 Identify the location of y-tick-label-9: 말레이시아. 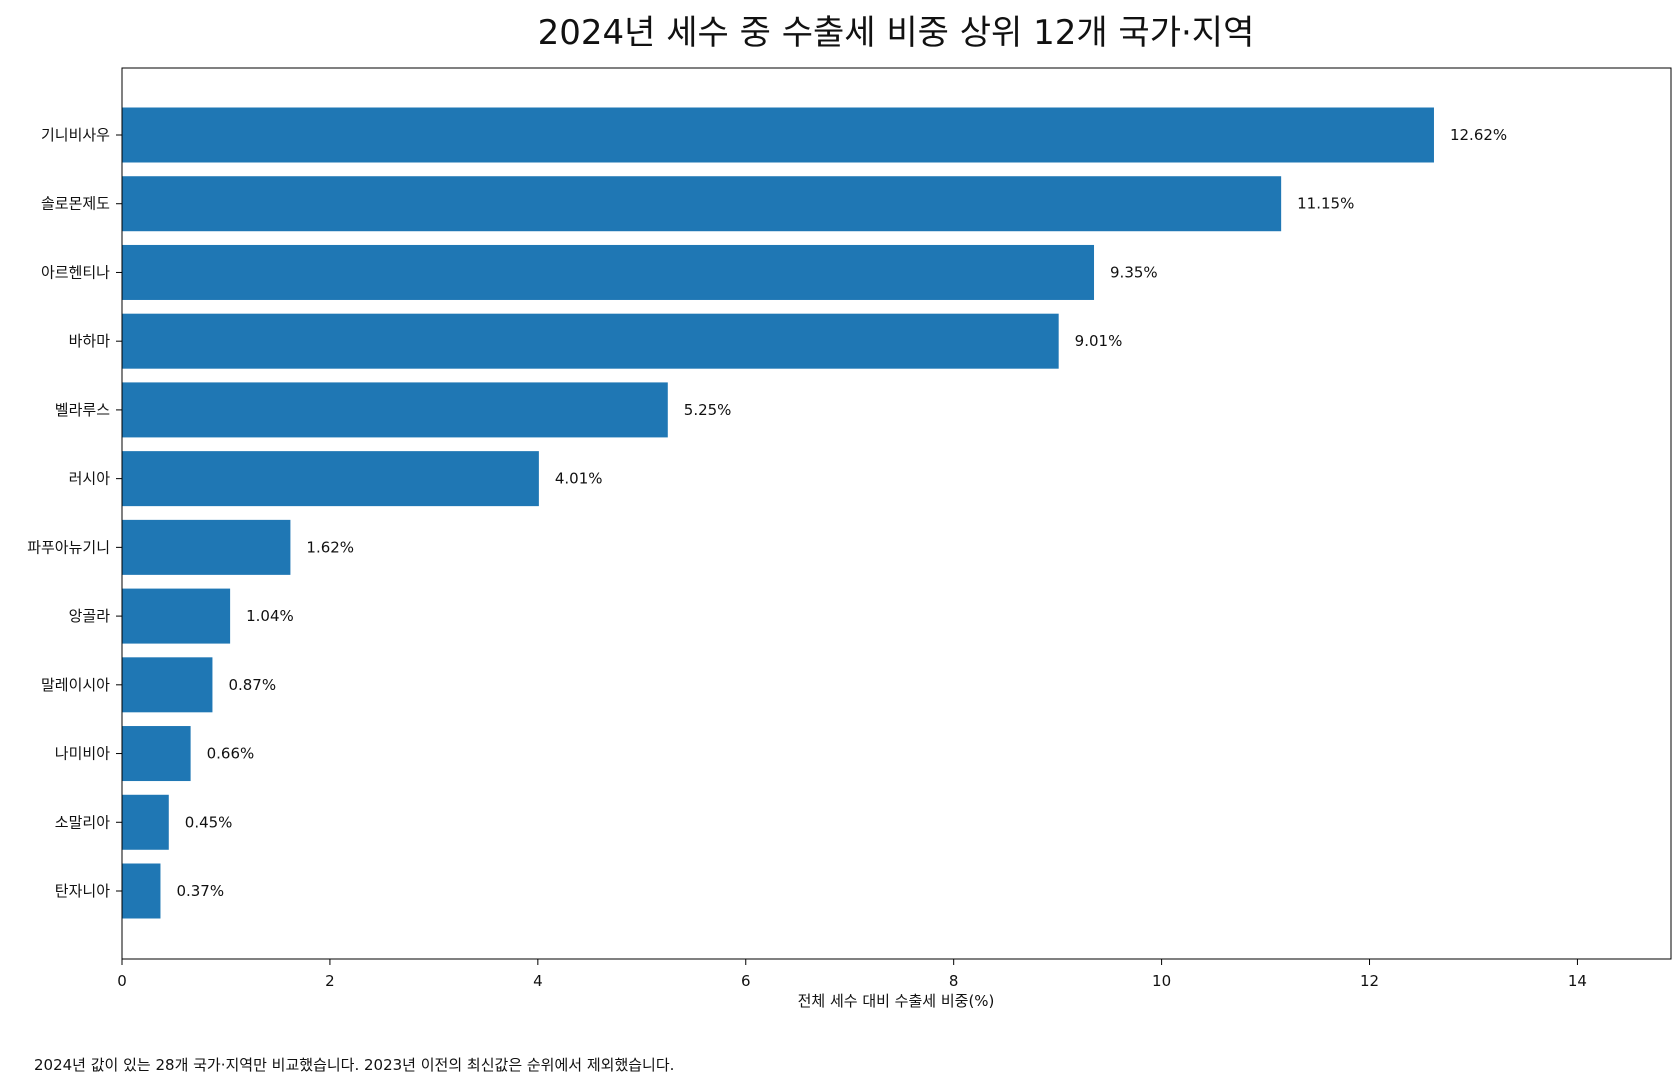
(75, 685).